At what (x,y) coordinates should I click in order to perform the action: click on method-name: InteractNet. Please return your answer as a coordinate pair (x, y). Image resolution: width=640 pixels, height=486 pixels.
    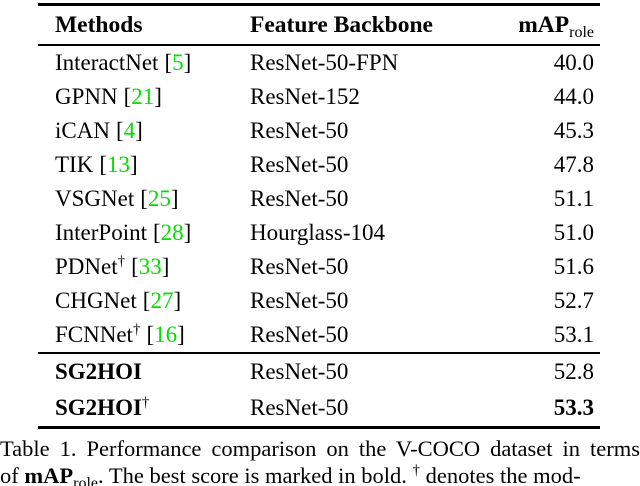
    Looking at the image, I should click on (107, 62).